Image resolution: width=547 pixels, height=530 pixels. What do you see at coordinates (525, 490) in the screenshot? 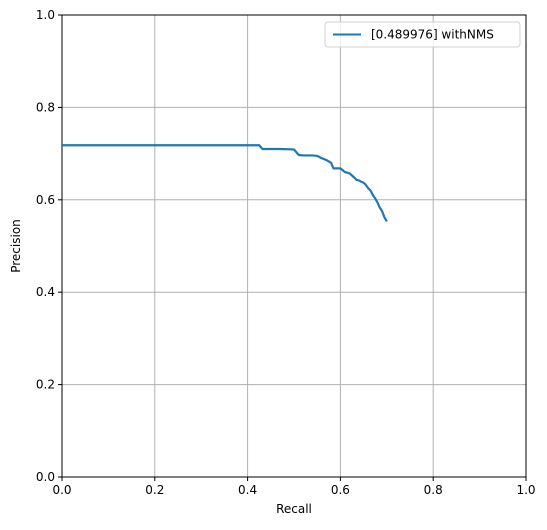
I see `x-tick-label: 1.0` at bounding box center [525, 490].